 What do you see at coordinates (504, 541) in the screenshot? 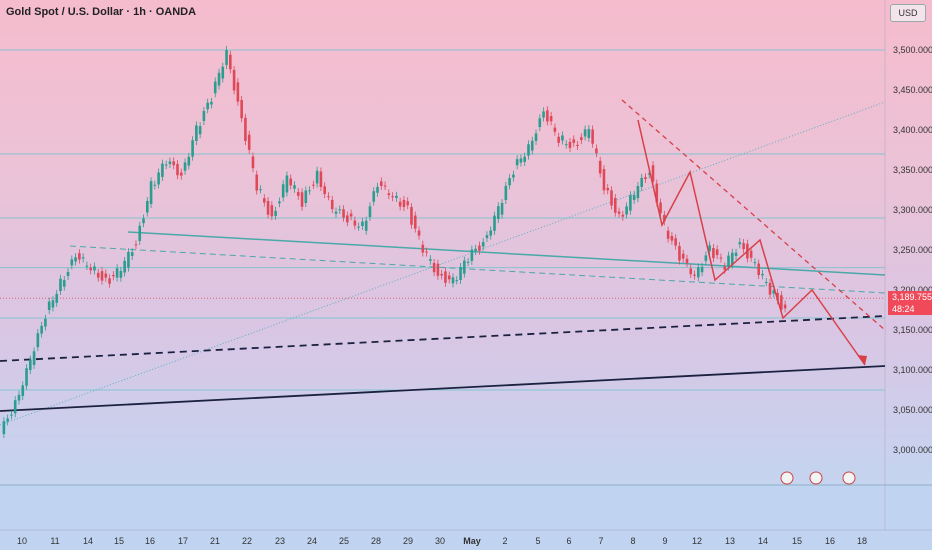
I see `x-tick-label: 2` at bounding box center [504, 541].